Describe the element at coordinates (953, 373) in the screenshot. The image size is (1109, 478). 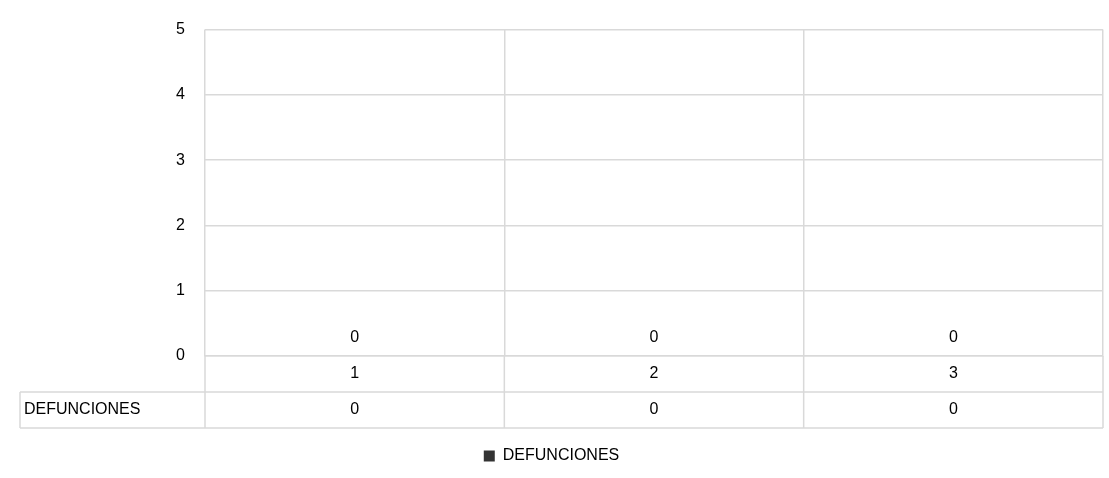
I see `x-tick-label: 3` at that location.